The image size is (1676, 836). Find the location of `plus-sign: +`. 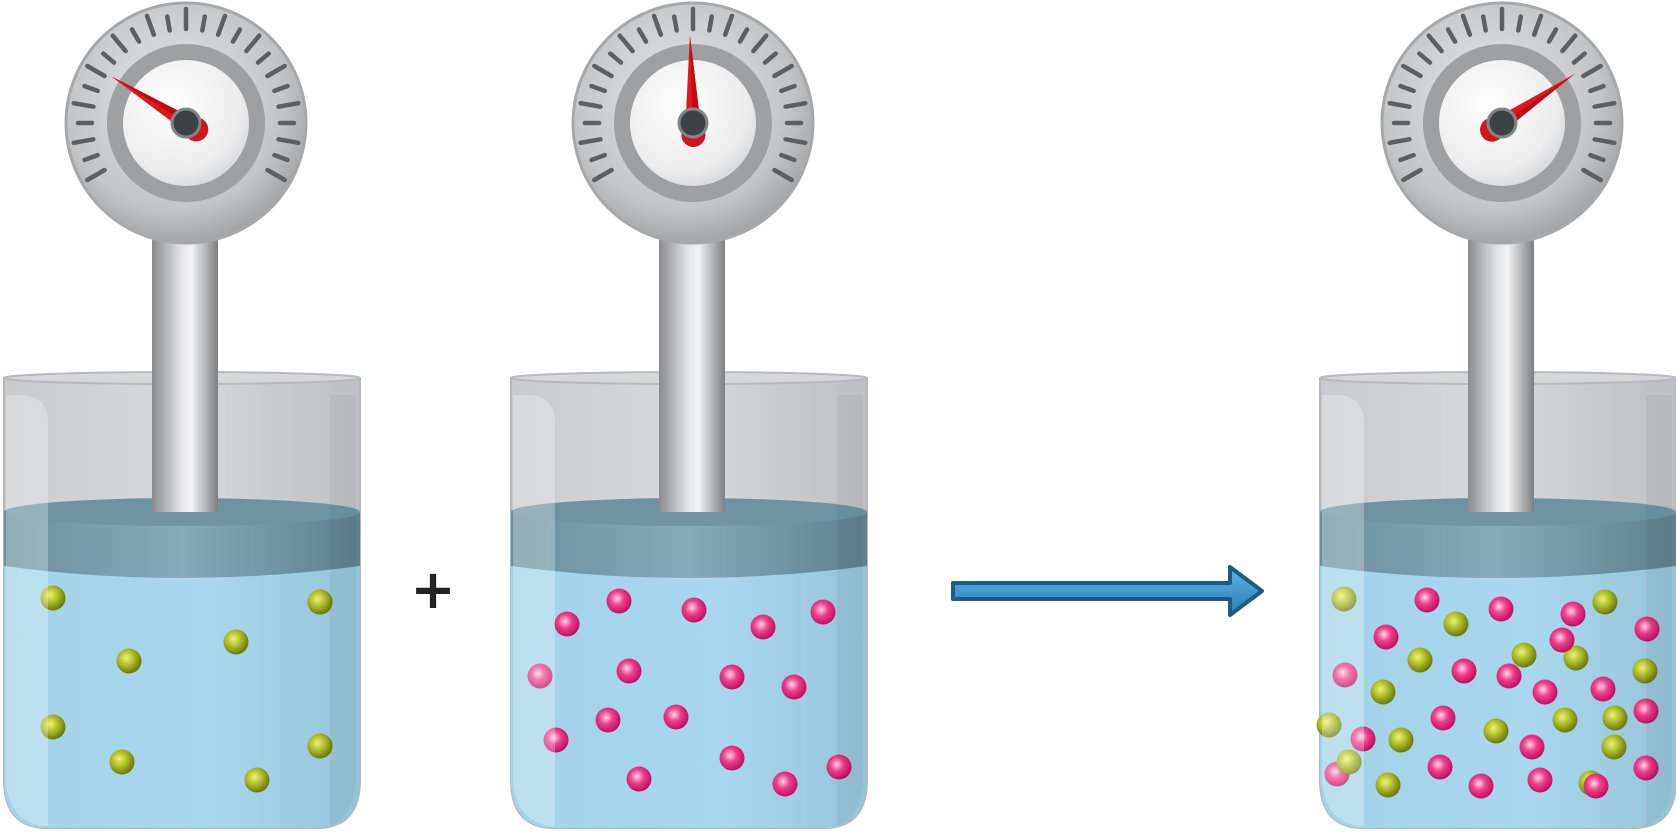

plus-sign: + is located at coordinates (432, 589).